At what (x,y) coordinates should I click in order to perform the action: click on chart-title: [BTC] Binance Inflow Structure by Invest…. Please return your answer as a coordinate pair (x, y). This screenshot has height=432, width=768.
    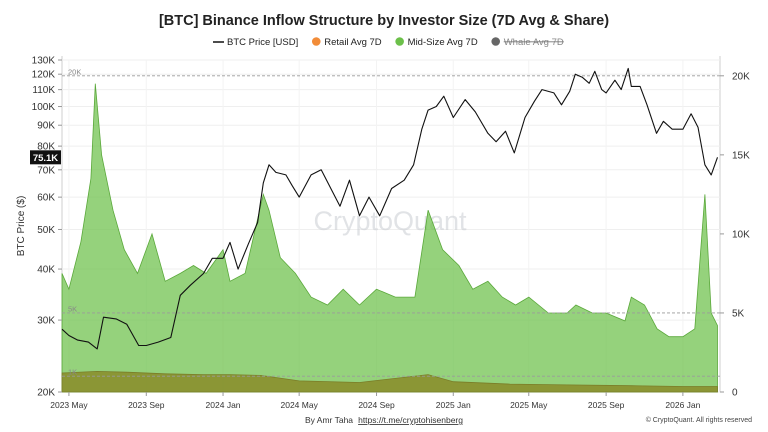
    Looking at the image, I should click on (384, 21).